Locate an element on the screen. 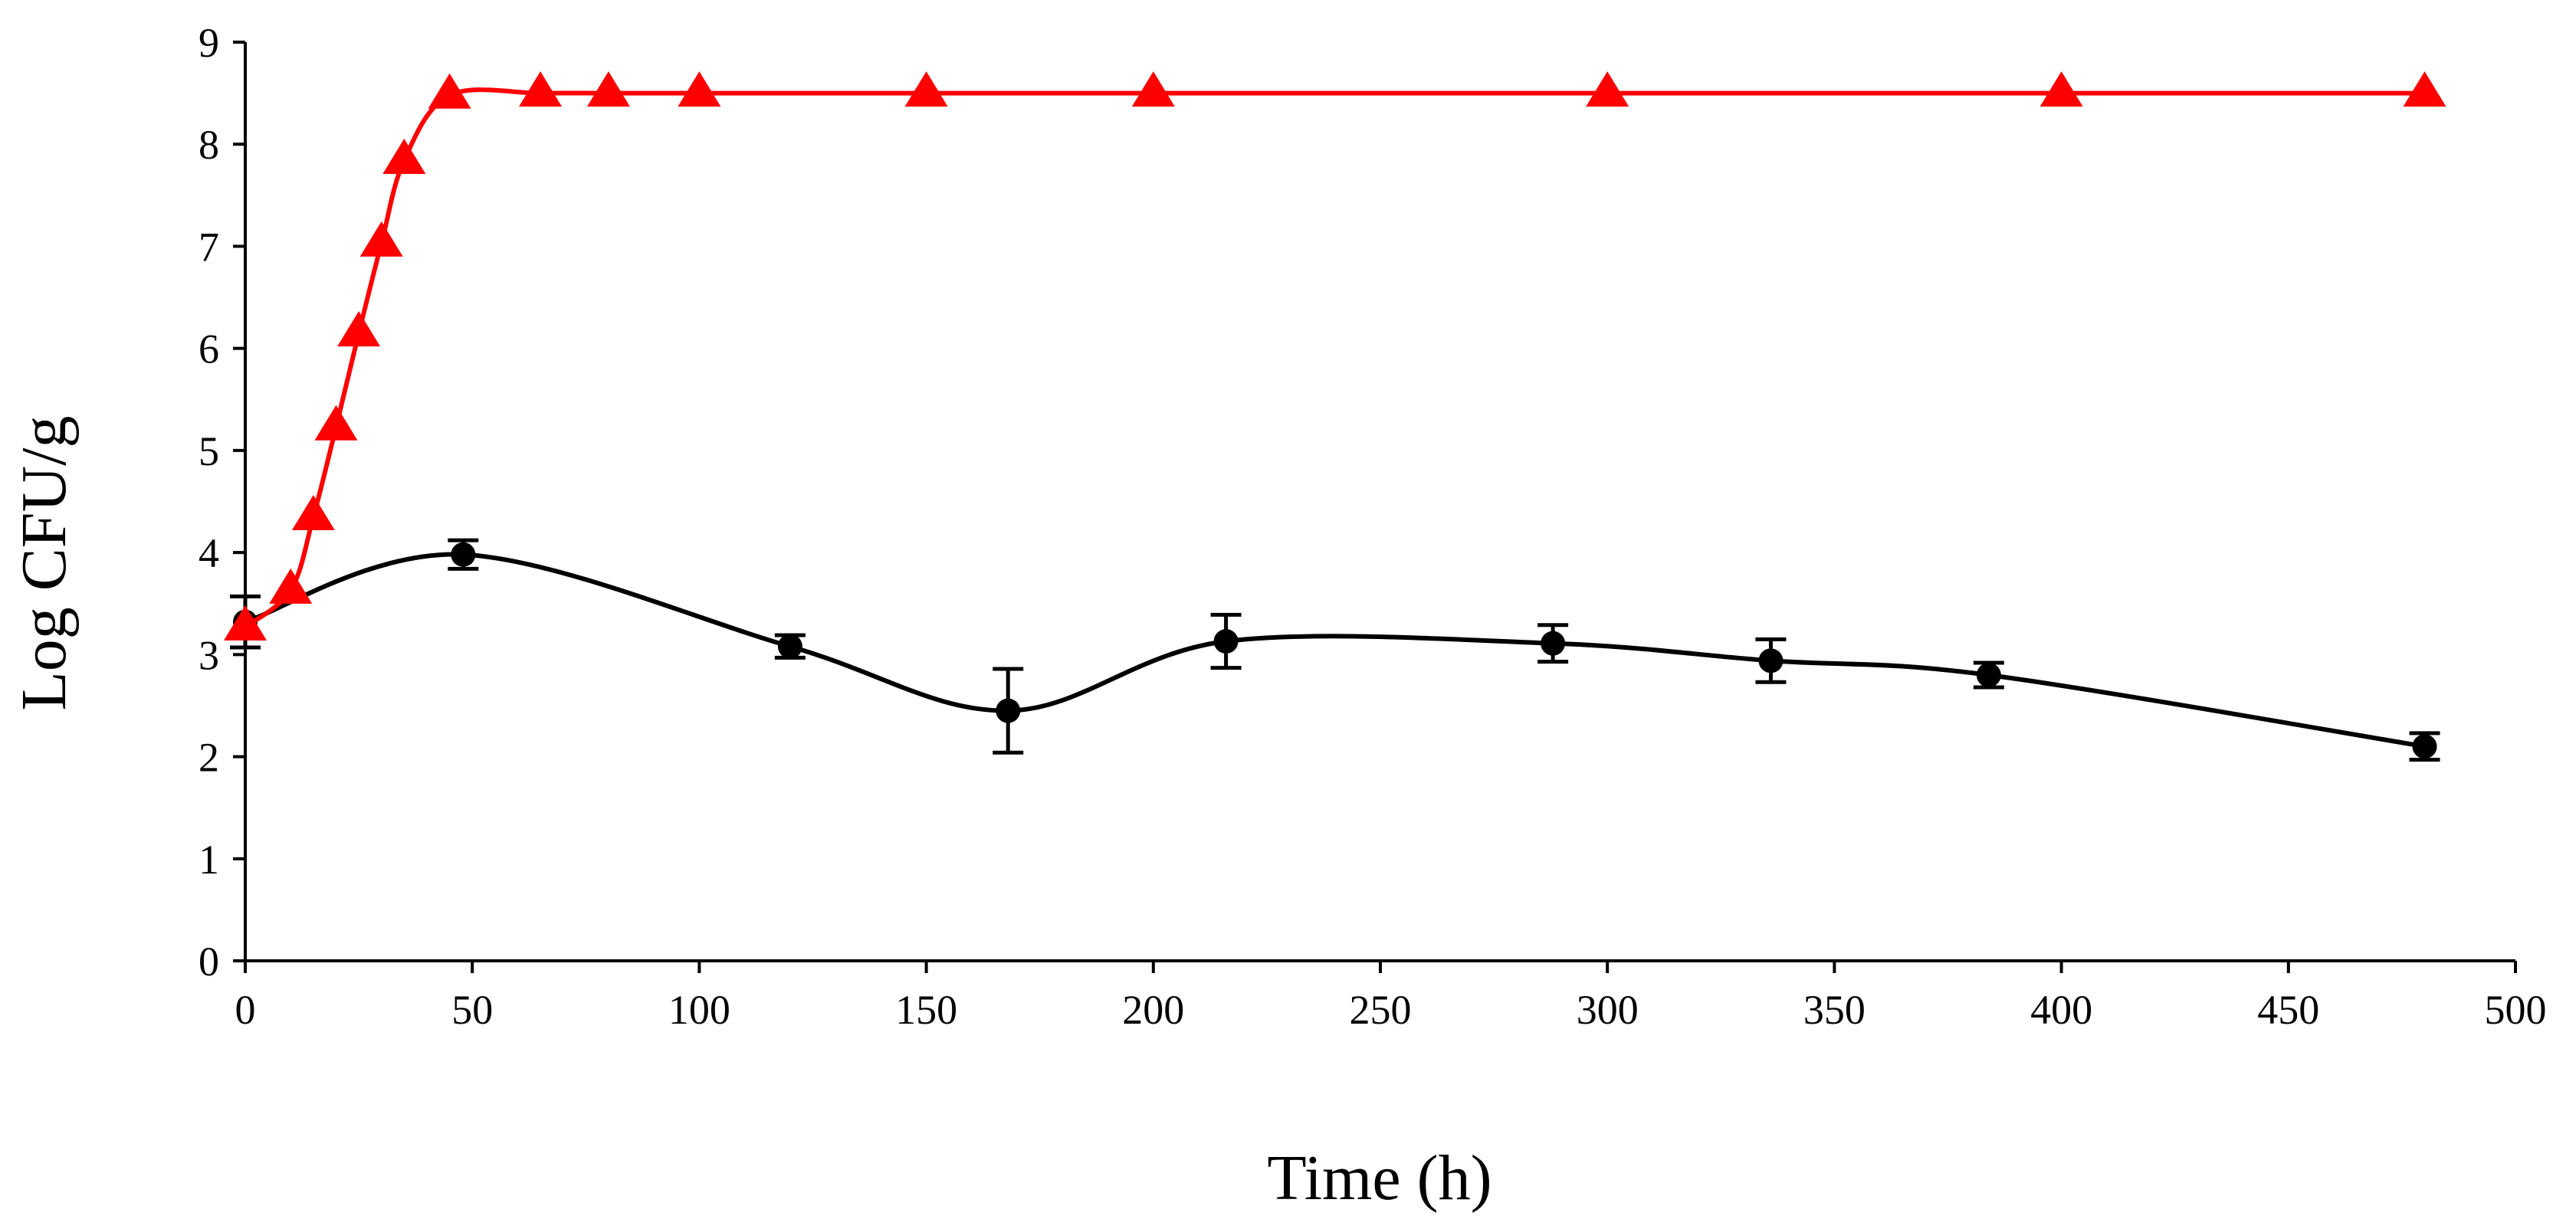 The height and width of the screenshot is (1229, 2576). x-tick-label: 300 is located at coordinates (1608, 1010).